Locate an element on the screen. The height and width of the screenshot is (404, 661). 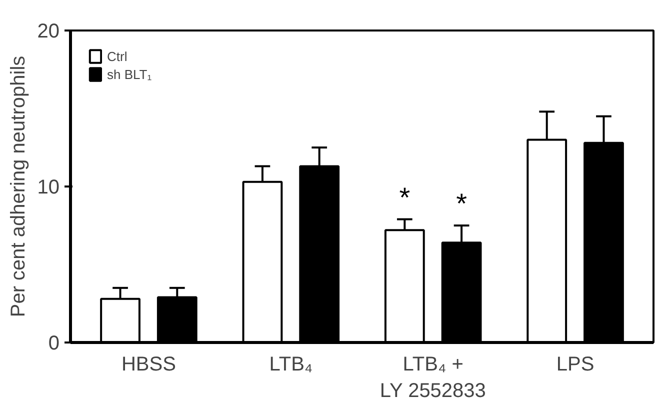
y-tick-label: 20 is located at coordinates (48, 31).